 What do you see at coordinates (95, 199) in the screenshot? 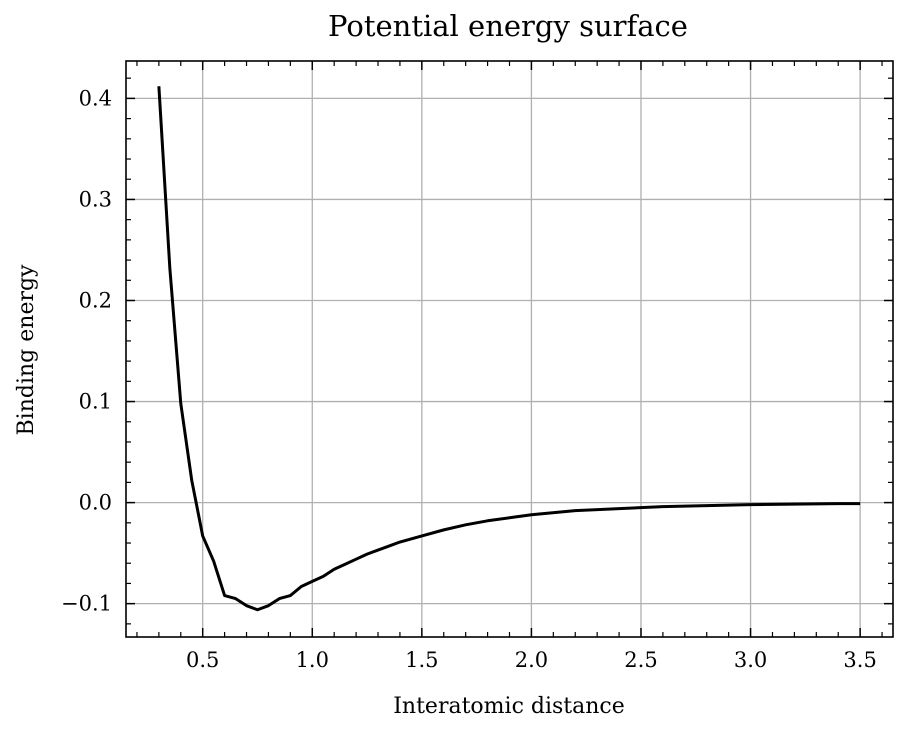
I see `y-tick-label: 0.3` at bounding box center [95, 199].